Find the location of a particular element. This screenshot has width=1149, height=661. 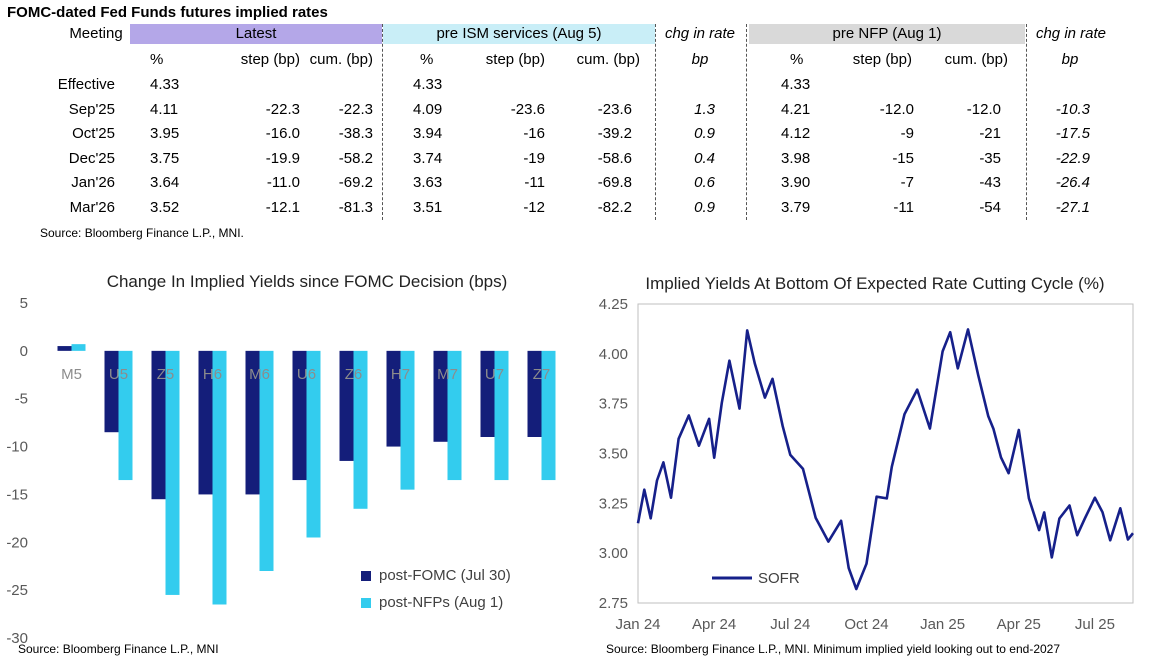

table-cell: -12.0 is located at coordinates (896, 109).